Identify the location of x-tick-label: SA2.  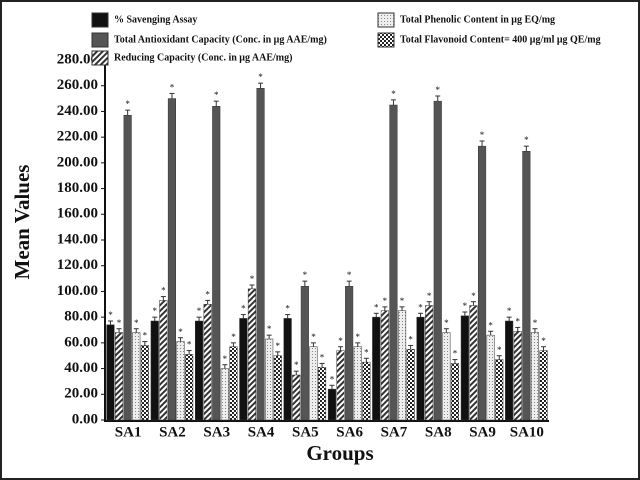
(172, 432).